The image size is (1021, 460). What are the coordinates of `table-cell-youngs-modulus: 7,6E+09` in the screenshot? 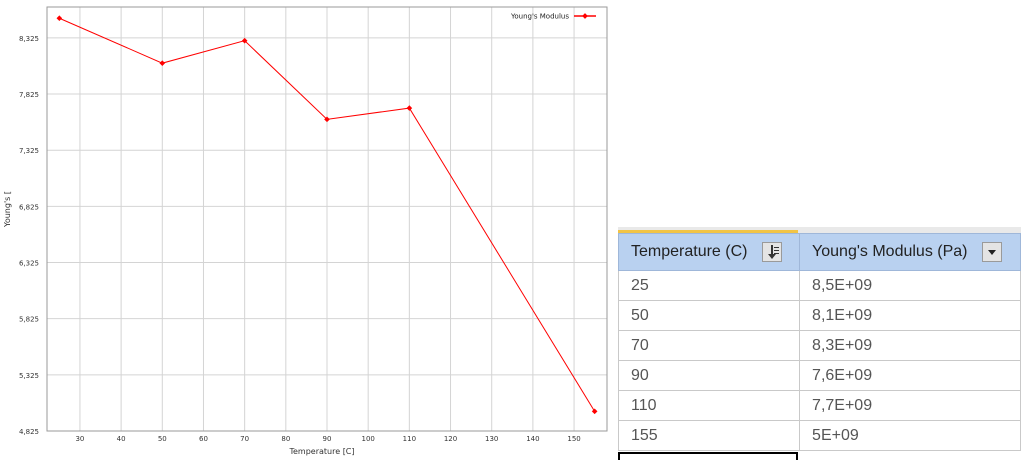 It's located at (910, 375).